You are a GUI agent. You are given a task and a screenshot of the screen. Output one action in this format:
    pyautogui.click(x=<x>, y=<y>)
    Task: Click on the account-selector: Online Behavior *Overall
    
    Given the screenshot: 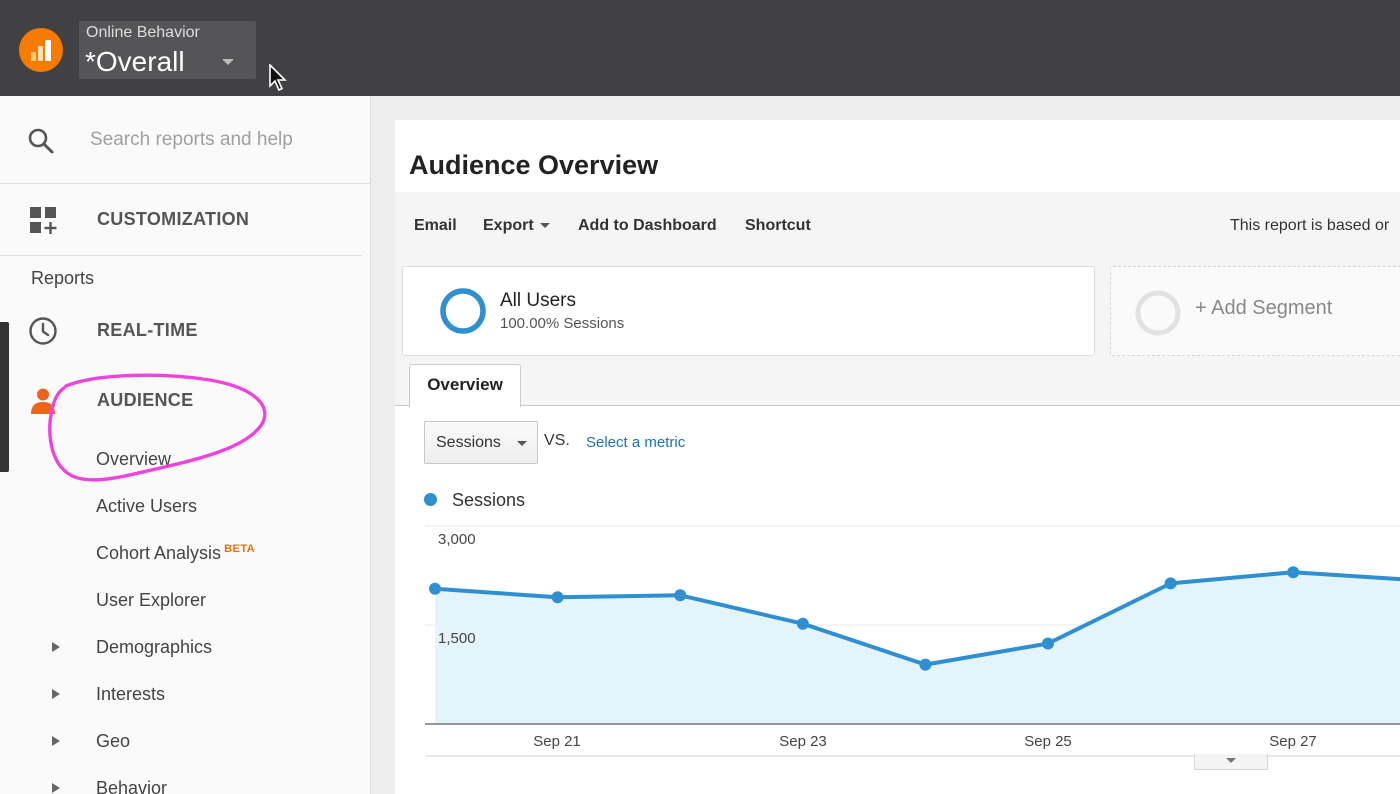 What is the action you would take?
    pyautogui.click(x=167, y=50)
    